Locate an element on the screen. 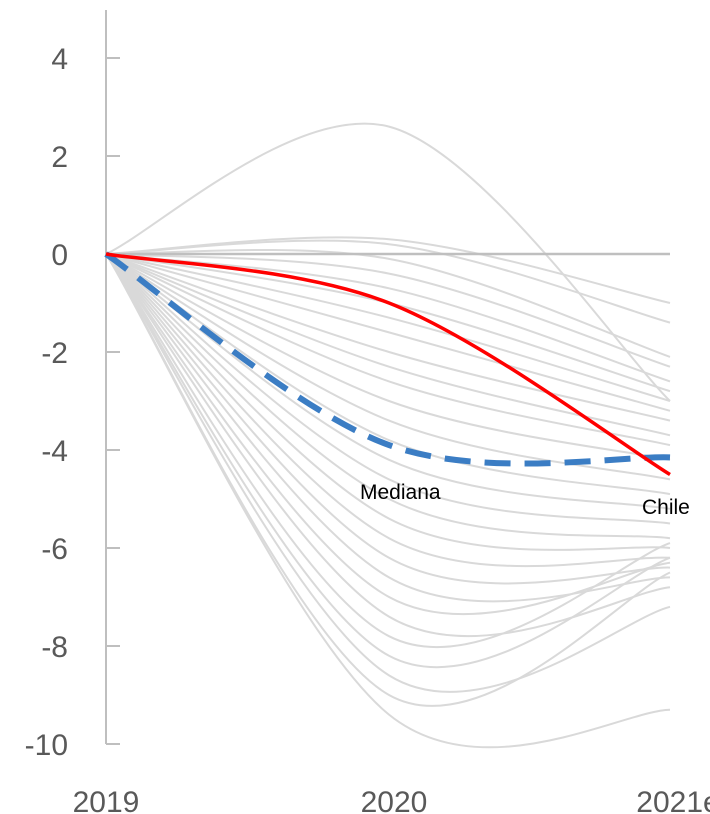  x-tick-label: 2020 is located at coordinates (394, 800).